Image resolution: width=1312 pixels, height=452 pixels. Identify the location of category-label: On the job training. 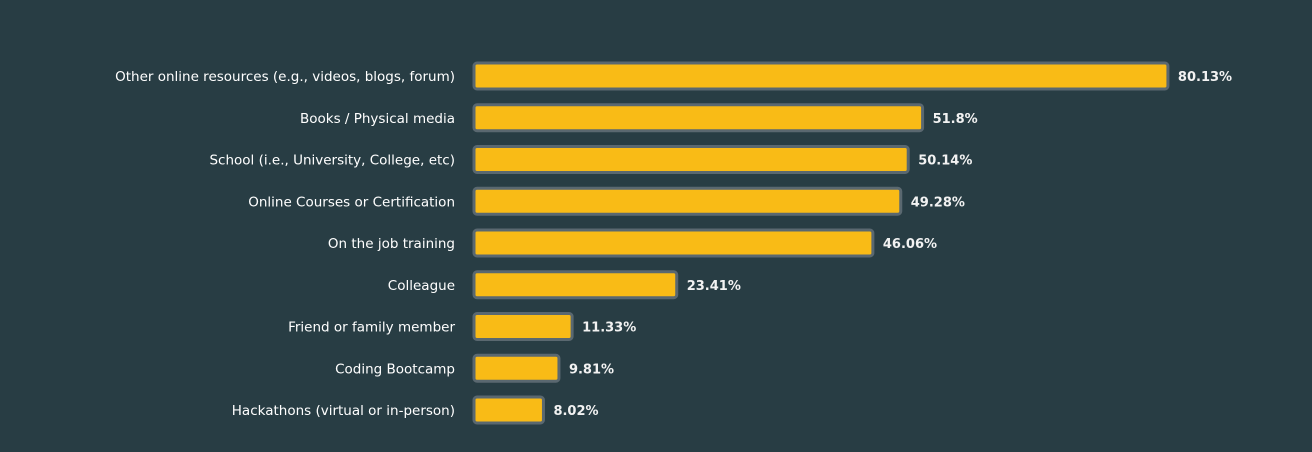
(391, 244).